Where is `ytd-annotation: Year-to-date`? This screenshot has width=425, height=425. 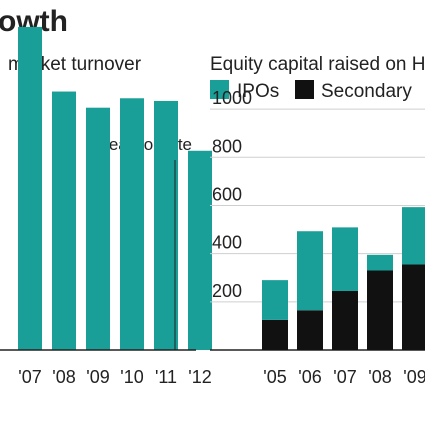 ytd-annotation: Year-to-date is located at coordinates (145, 144).